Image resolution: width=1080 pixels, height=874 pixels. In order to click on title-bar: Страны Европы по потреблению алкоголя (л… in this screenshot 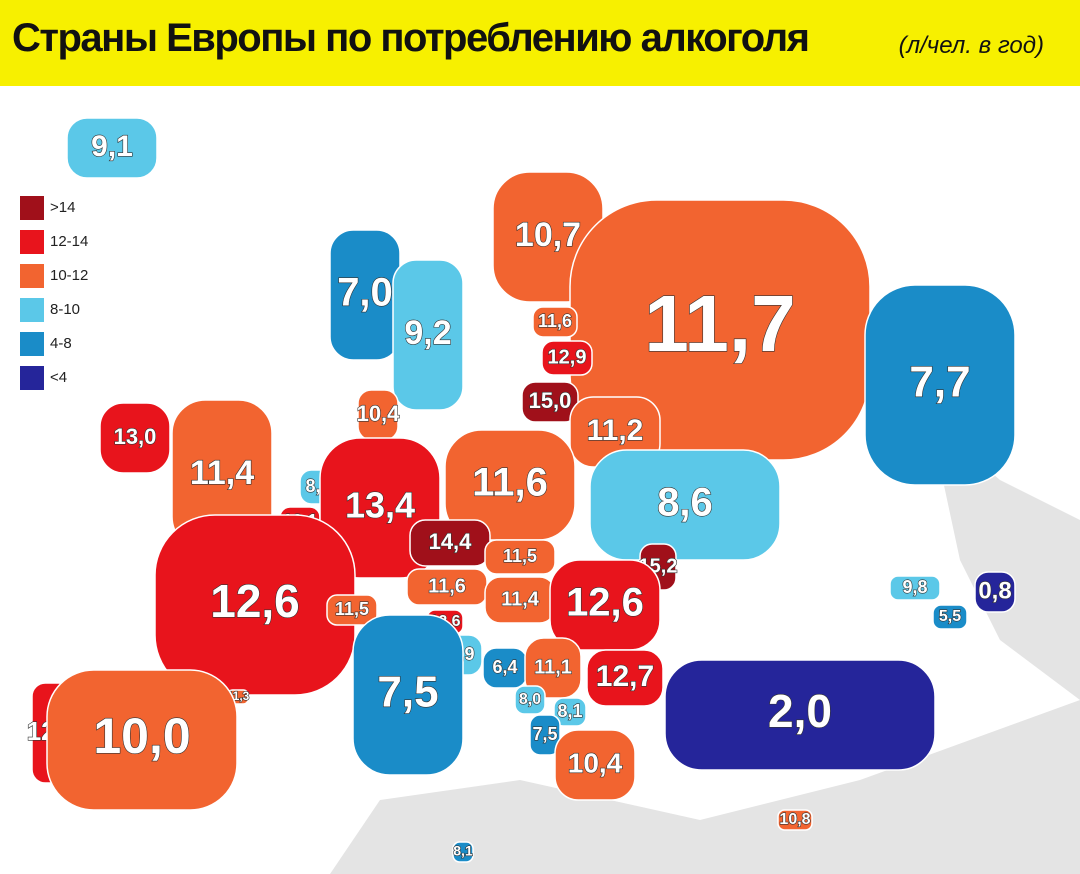, I will do `click(540, 43)`.